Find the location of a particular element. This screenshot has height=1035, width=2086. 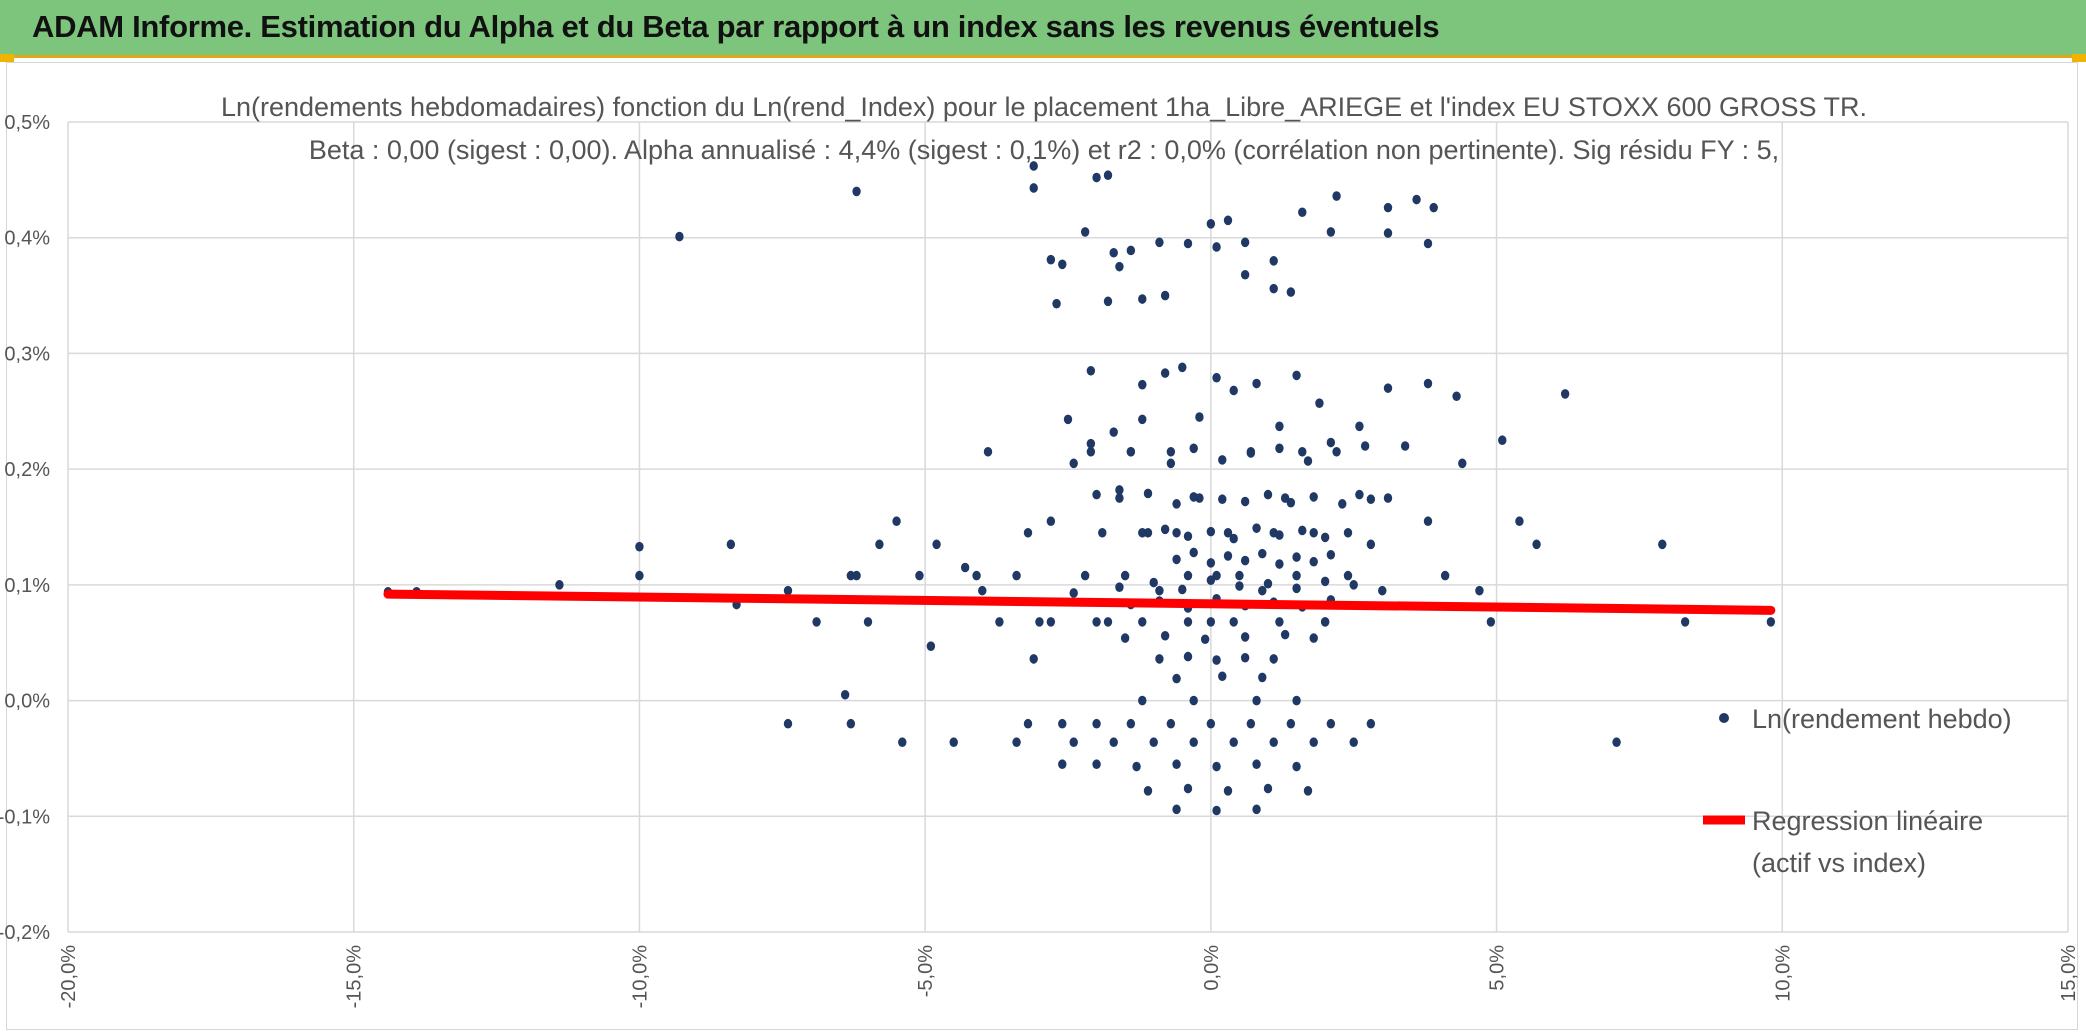

right-corner-marker is located at coordinates (2079, 58).